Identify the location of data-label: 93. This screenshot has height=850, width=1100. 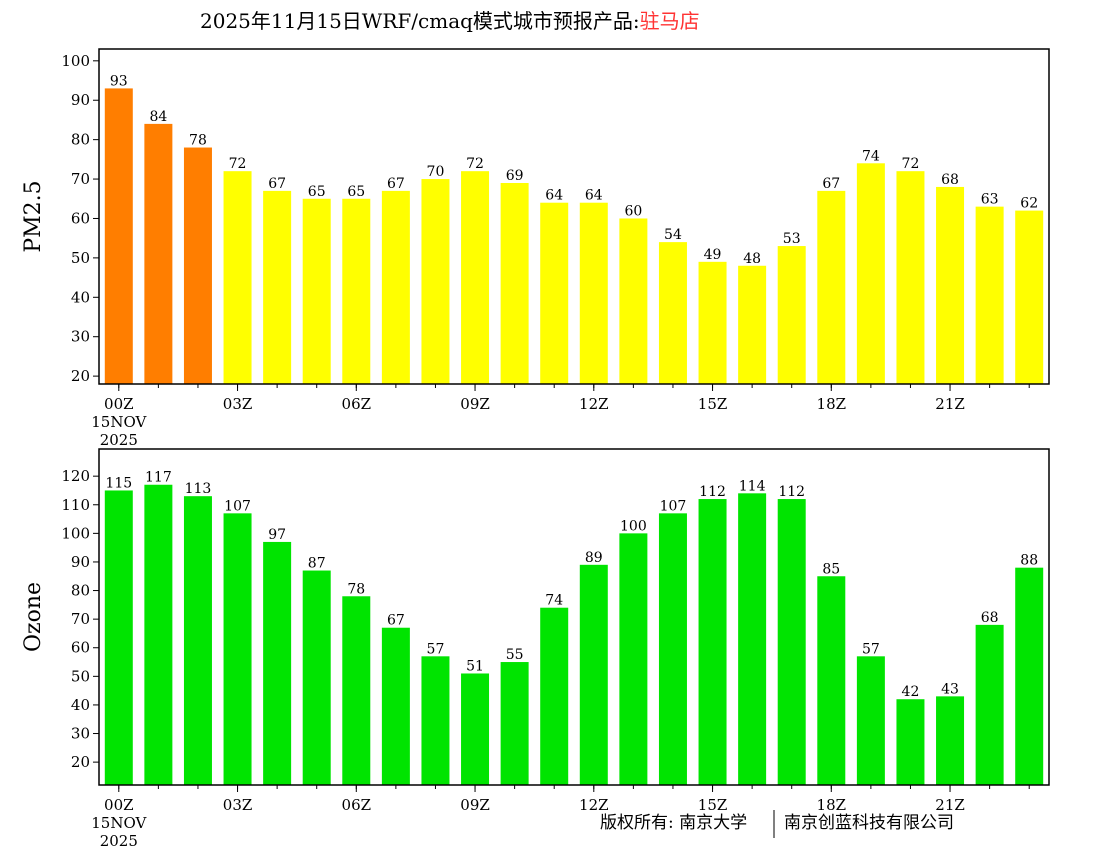
(119, 81).